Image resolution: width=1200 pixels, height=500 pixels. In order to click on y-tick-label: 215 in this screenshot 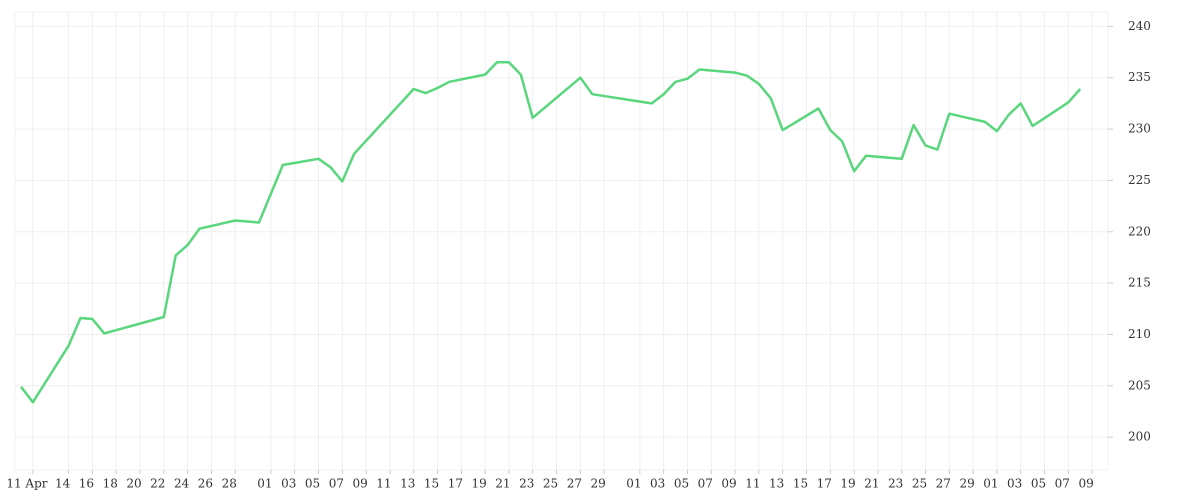, I will do `click(1139, 283)`.